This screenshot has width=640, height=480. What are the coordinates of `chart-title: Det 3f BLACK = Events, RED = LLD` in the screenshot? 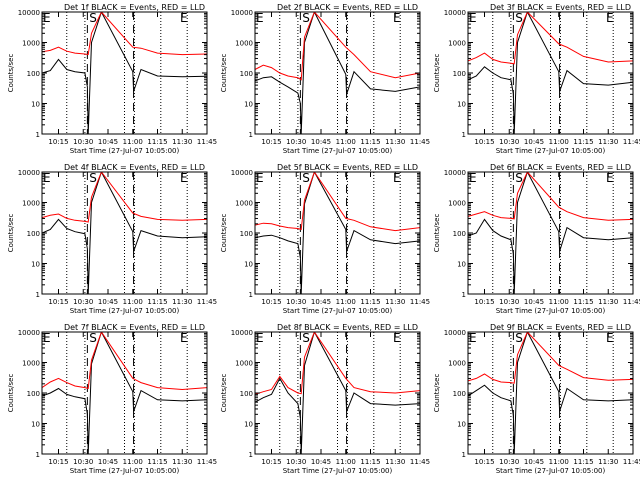 It's located at (560, 7).